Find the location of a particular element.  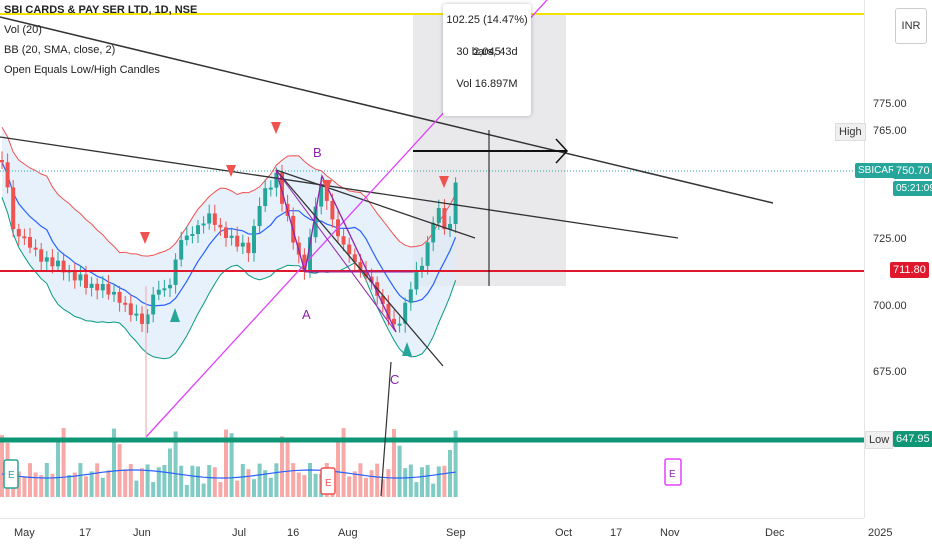

custom-indicator-label: Open Equals Low/High Candles is located at coordinates (82, 70).